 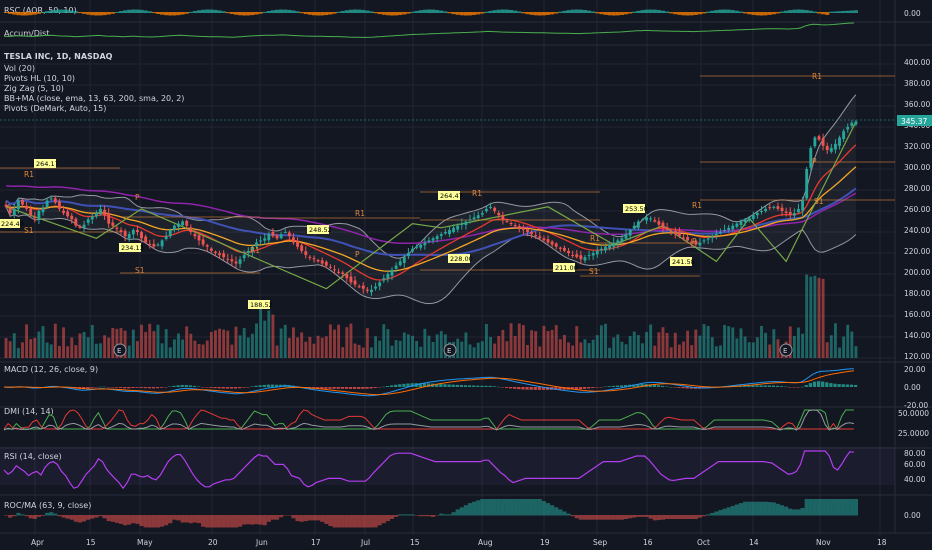 I want to click on pivot-tag: 264.47, so click(x=451, y=196).